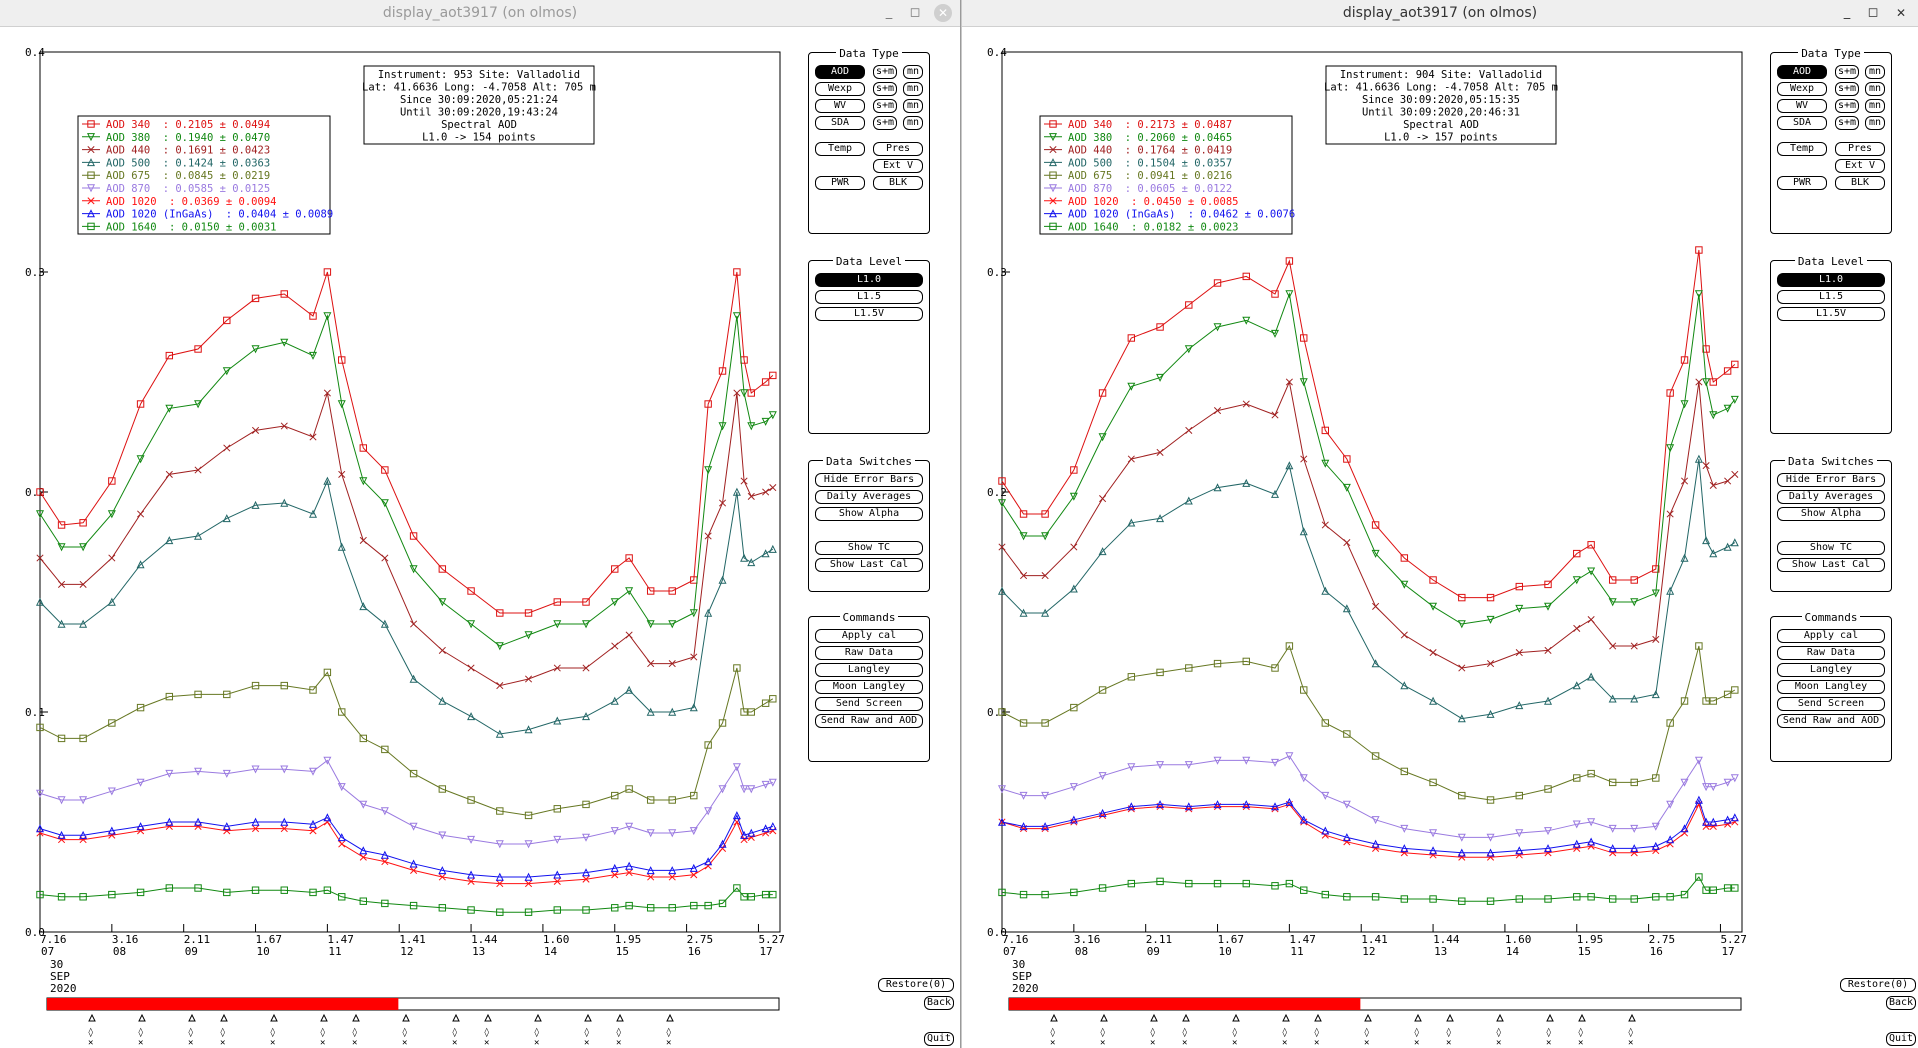  I want to click on legend-value: : 0.0585 ± 0.0125, so click(216, 189).